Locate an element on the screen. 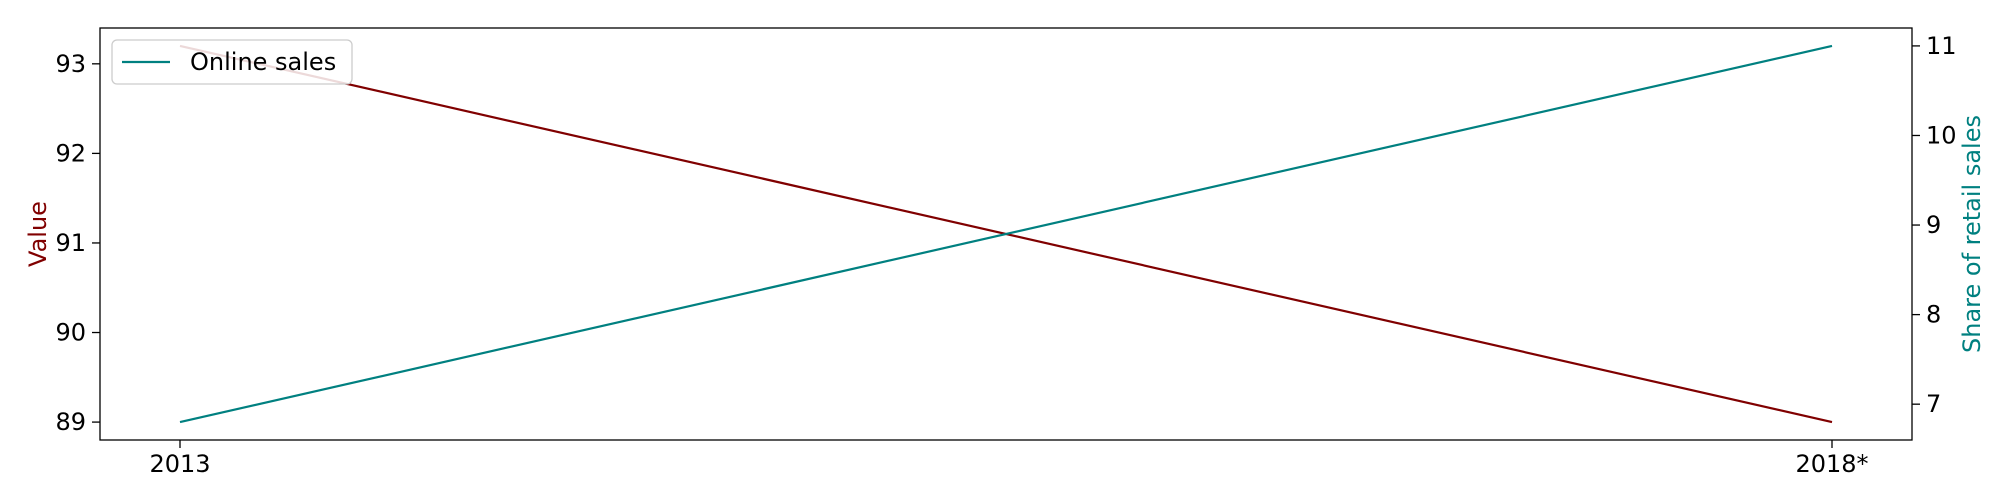  left-axis-label: Value is located at coordinates (38, 234).